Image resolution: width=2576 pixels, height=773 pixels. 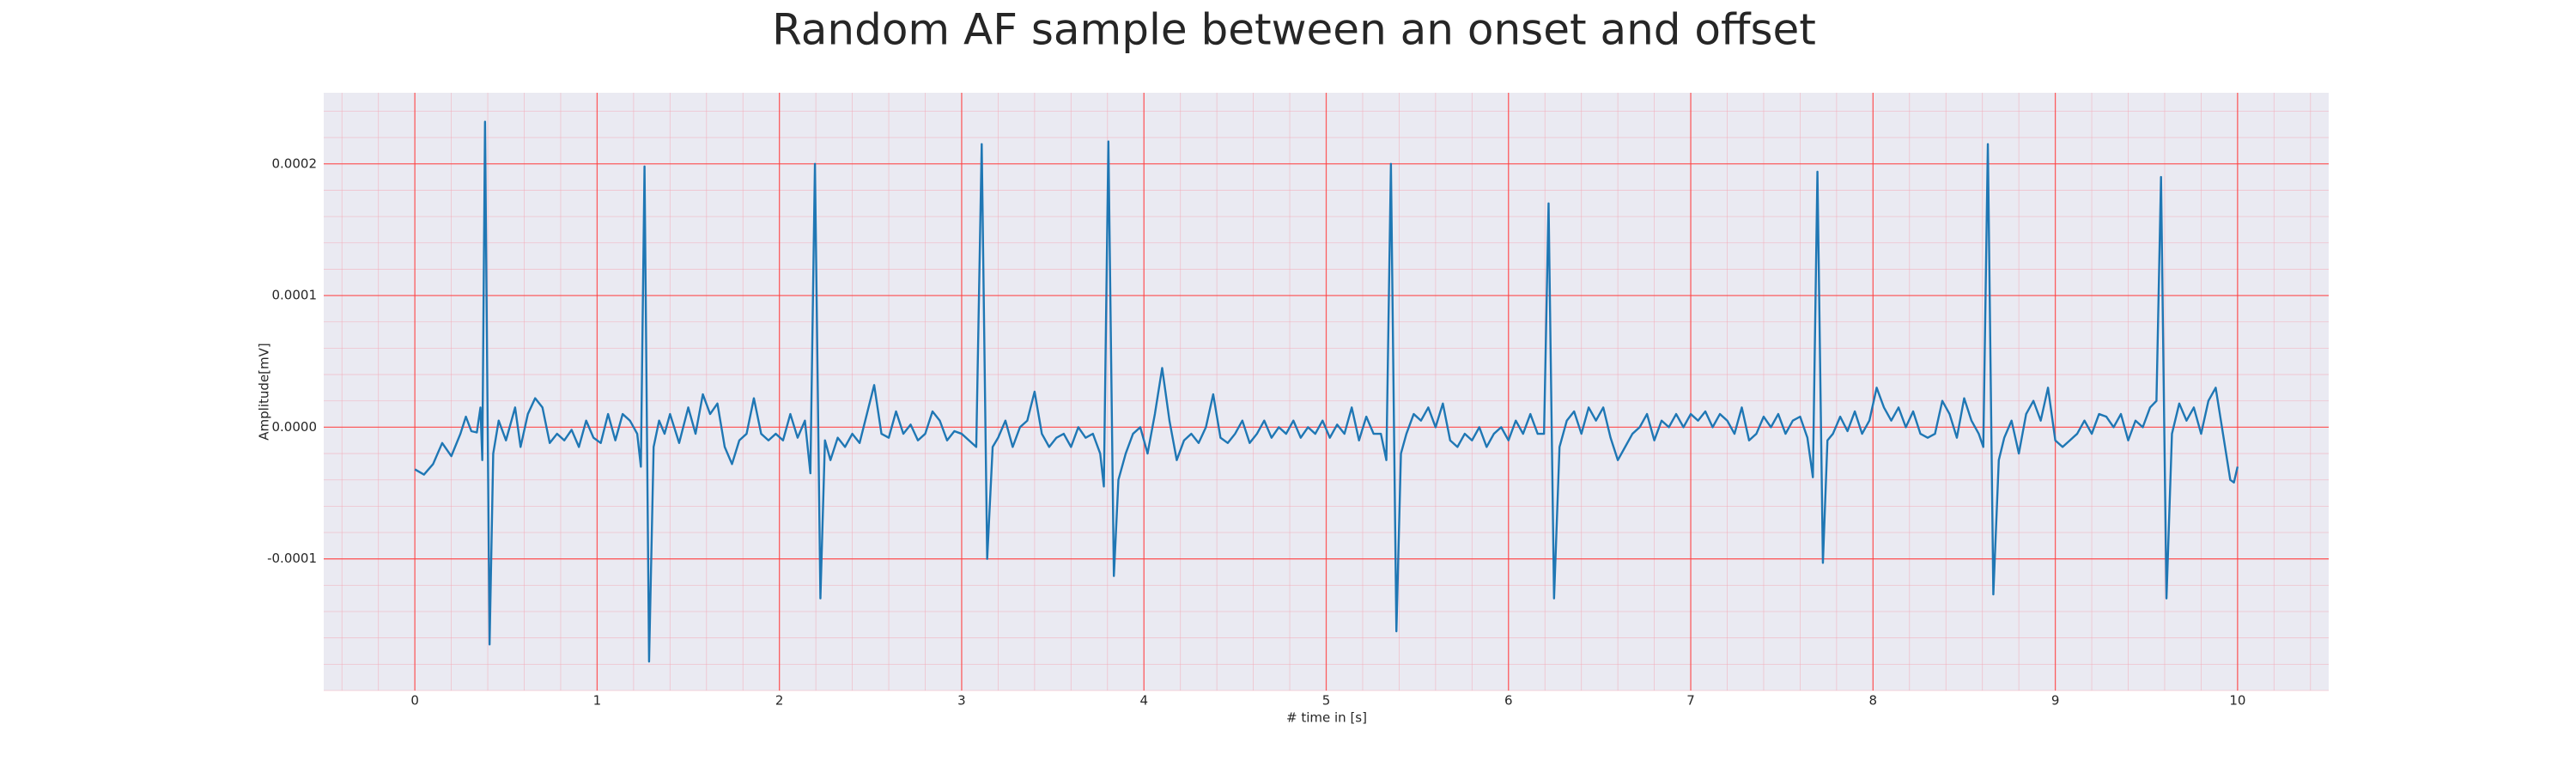 What do you see at coordinates (295, 295) in the screenshot?
I see `y-tick-label: 0.0001` at bounding box center [295, 295].